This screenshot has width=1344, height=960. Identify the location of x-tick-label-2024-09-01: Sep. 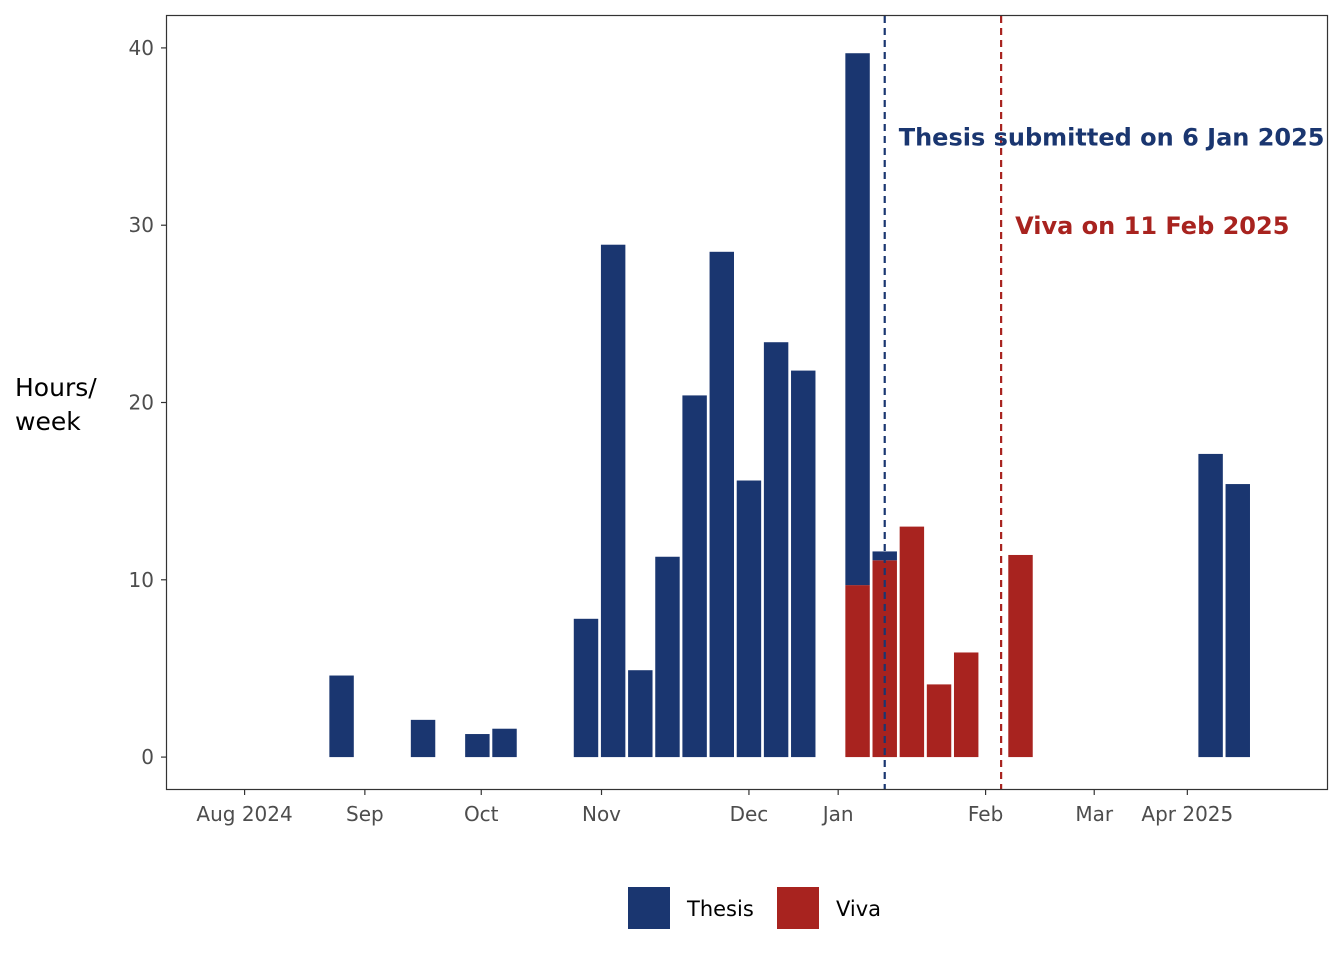
(365, 814).